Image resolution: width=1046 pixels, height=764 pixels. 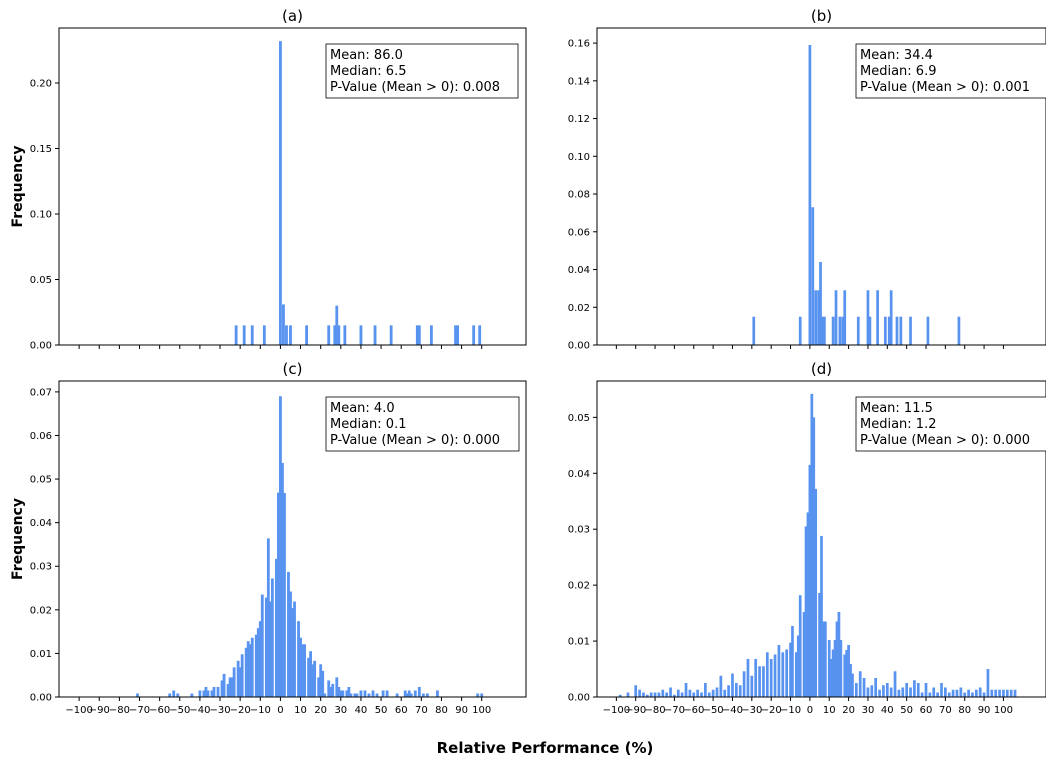 I want to click on x-tick-label: −20, so click(x=771, y=710).